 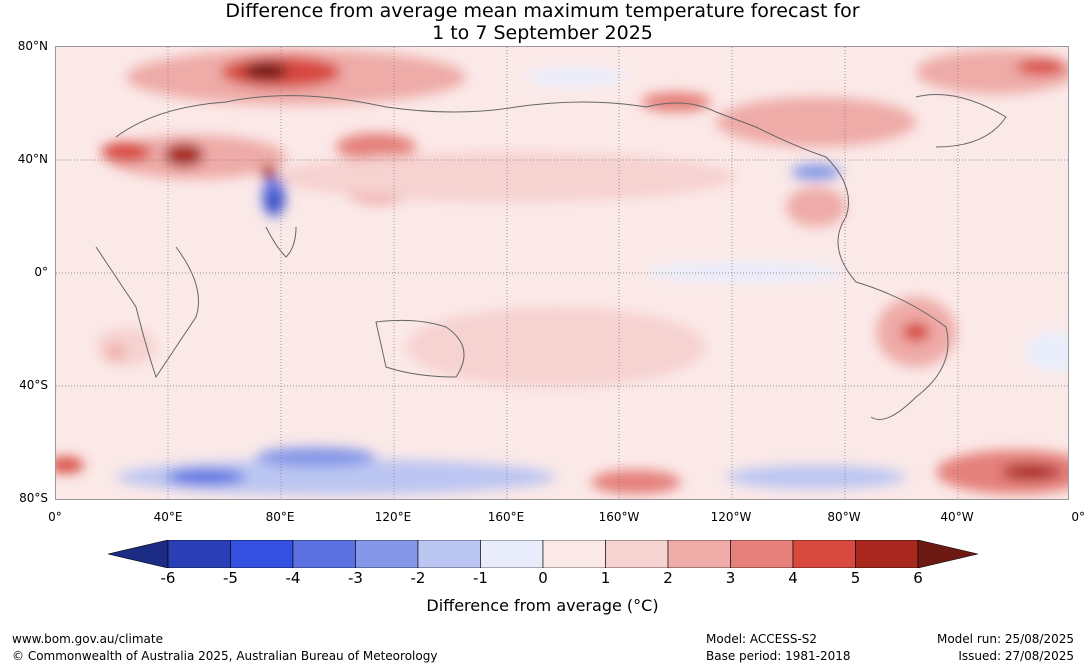 I want to click on lon-label-0-east: 0°, so click(x=1078, y=517).